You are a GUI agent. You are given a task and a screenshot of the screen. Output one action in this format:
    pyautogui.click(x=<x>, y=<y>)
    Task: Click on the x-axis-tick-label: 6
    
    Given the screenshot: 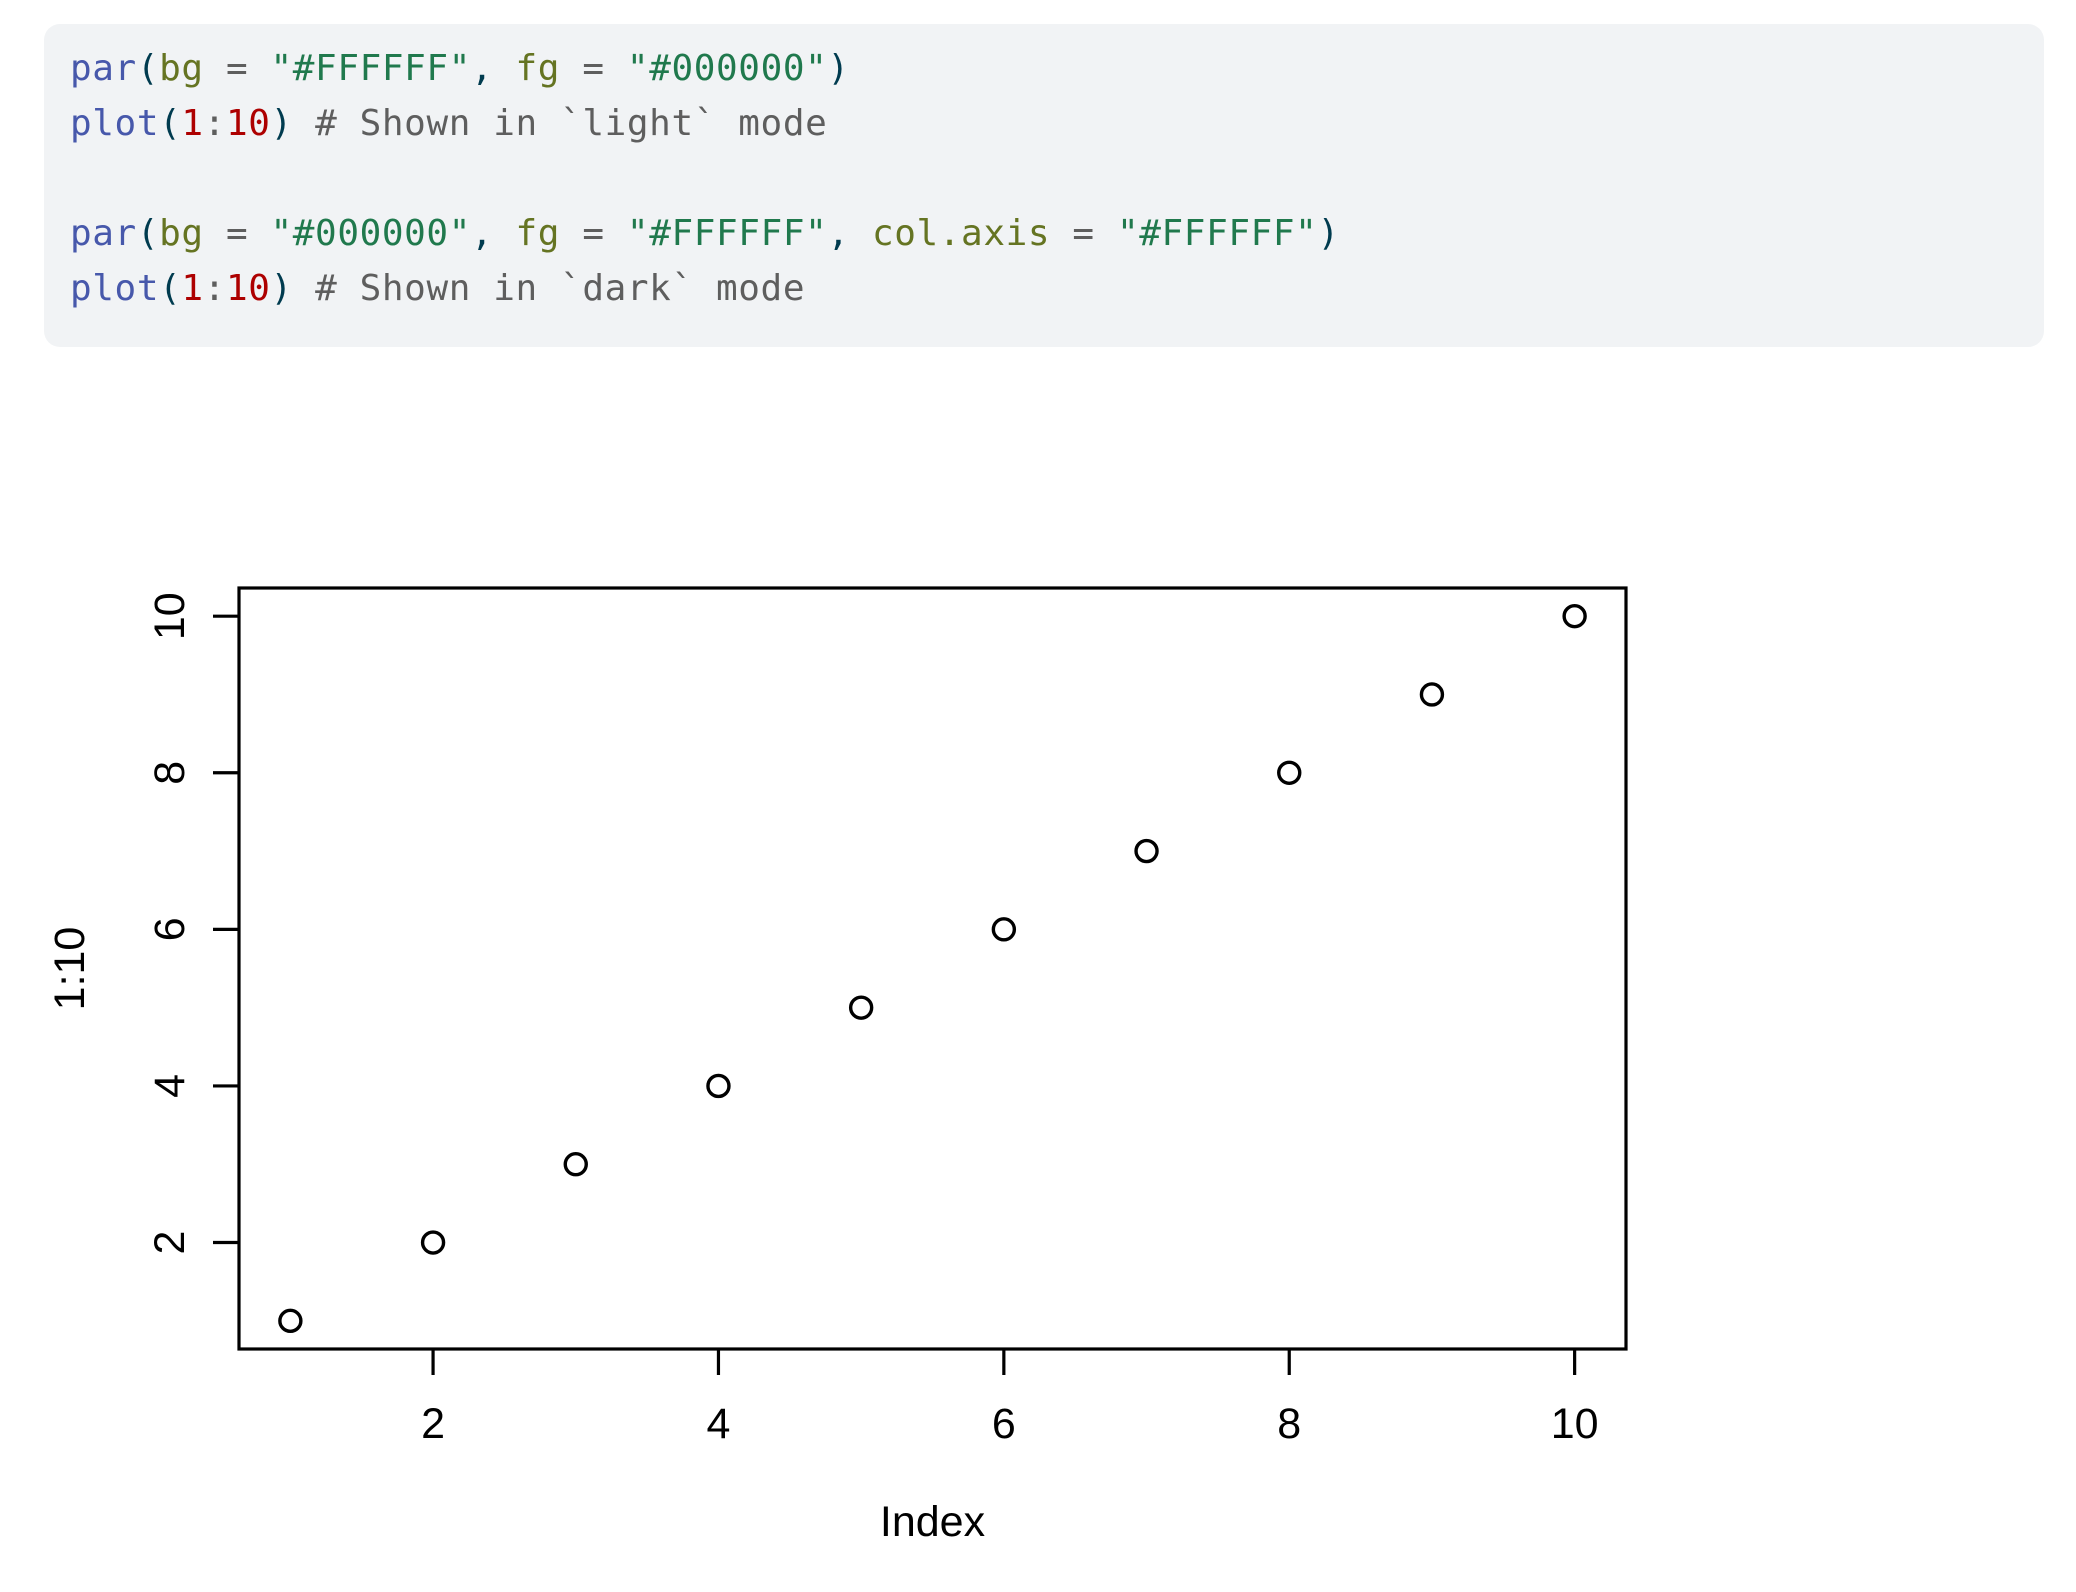 What is the action you would take?
    pyautogui.click(x=1004, y=1424)
    